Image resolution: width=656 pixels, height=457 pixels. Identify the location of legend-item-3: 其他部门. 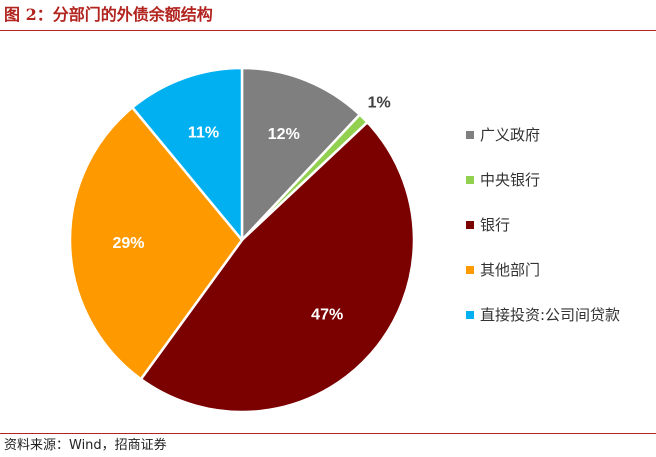
(503, 270).